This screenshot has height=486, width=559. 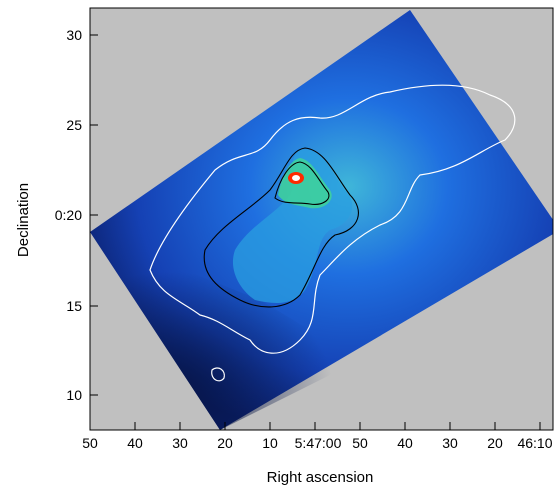 I want to click on y-tick-label: 10, so click(x=74, y=395).